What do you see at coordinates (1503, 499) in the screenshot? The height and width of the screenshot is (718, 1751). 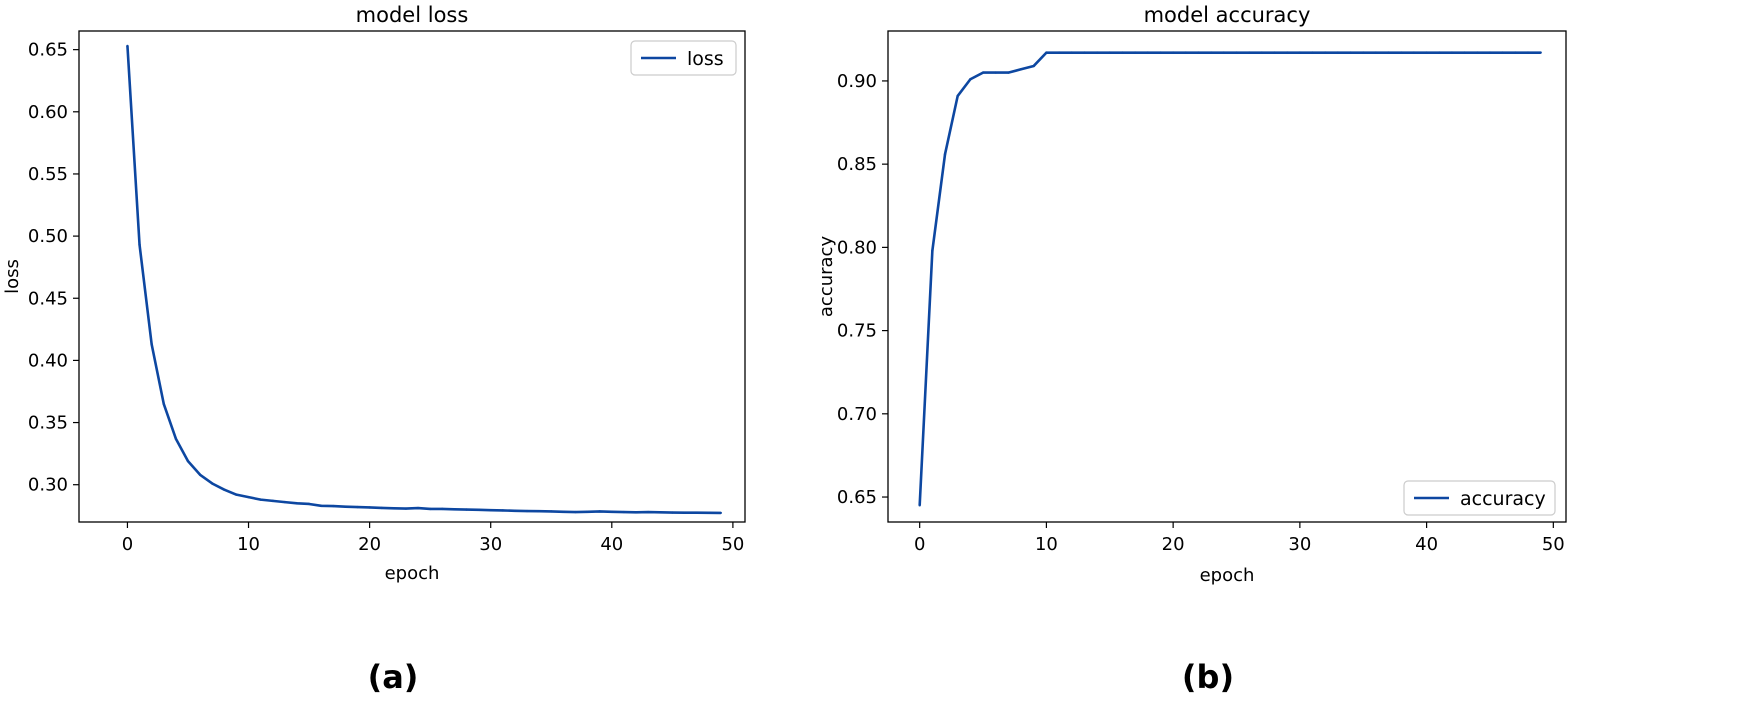 I see `accuracy-legend-label: accuracy` at bounding box center [1503, 499].